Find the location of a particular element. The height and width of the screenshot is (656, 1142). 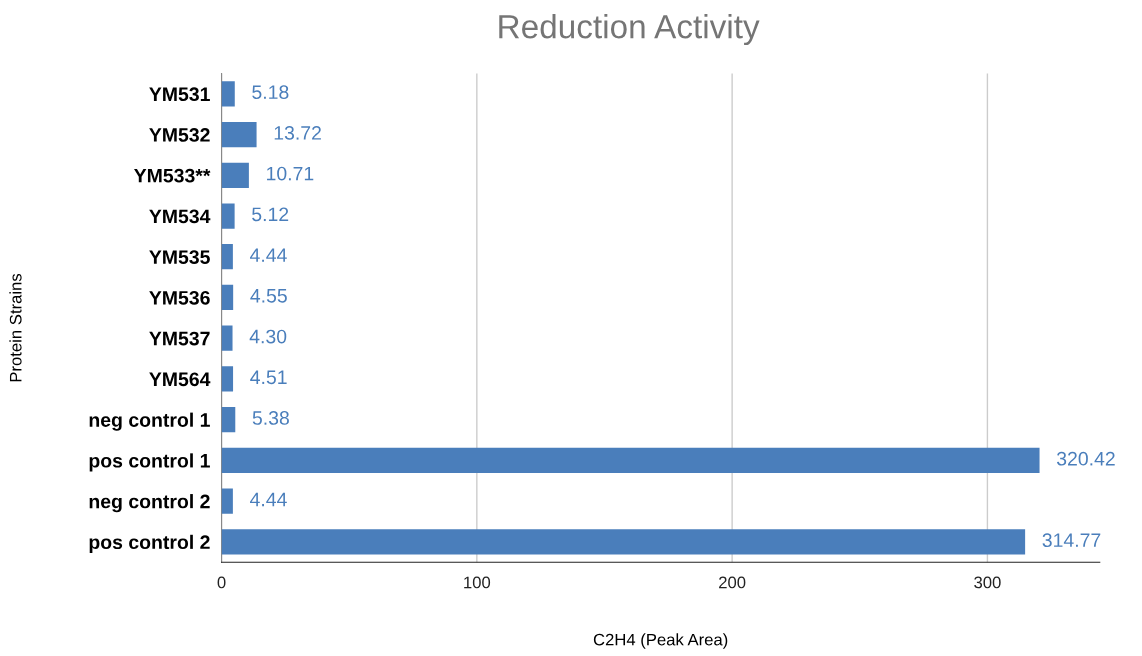

data-label: 5.12 is located at coordinates (270, 214).